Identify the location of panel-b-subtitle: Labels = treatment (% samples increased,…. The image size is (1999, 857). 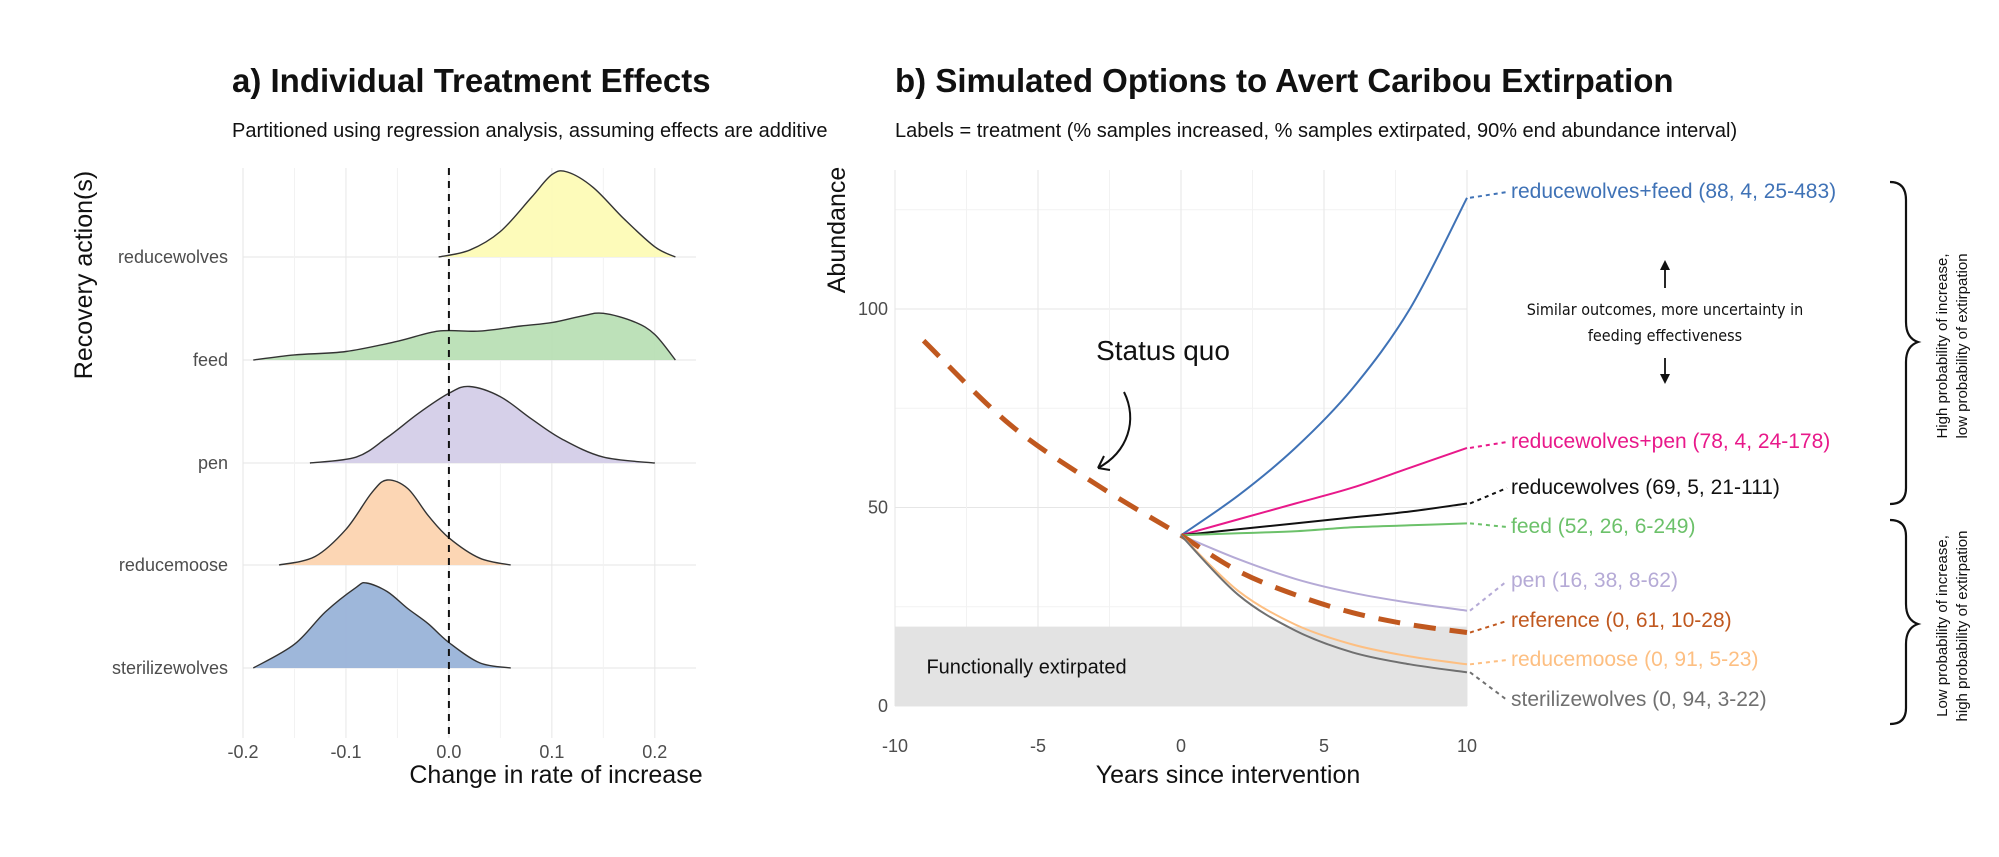
(1316, 131).